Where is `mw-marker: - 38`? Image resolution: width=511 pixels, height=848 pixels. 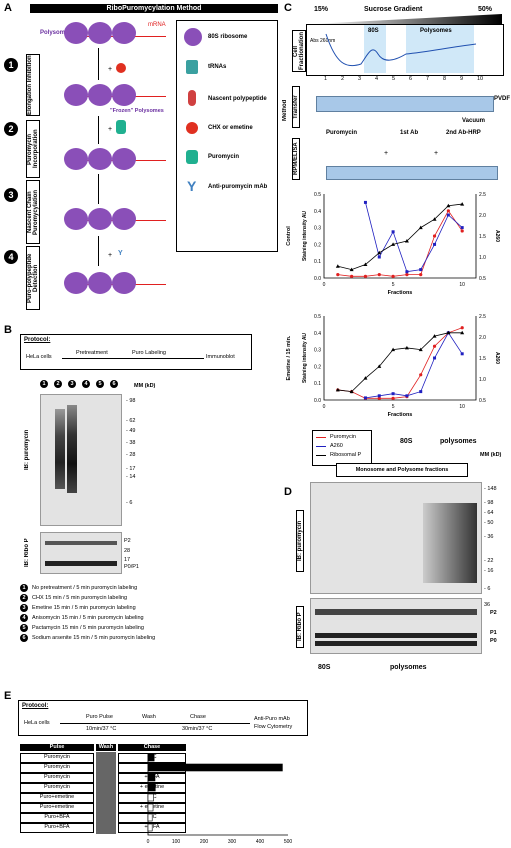
mw-marker: - 38 is located at coordinates (131, 443).